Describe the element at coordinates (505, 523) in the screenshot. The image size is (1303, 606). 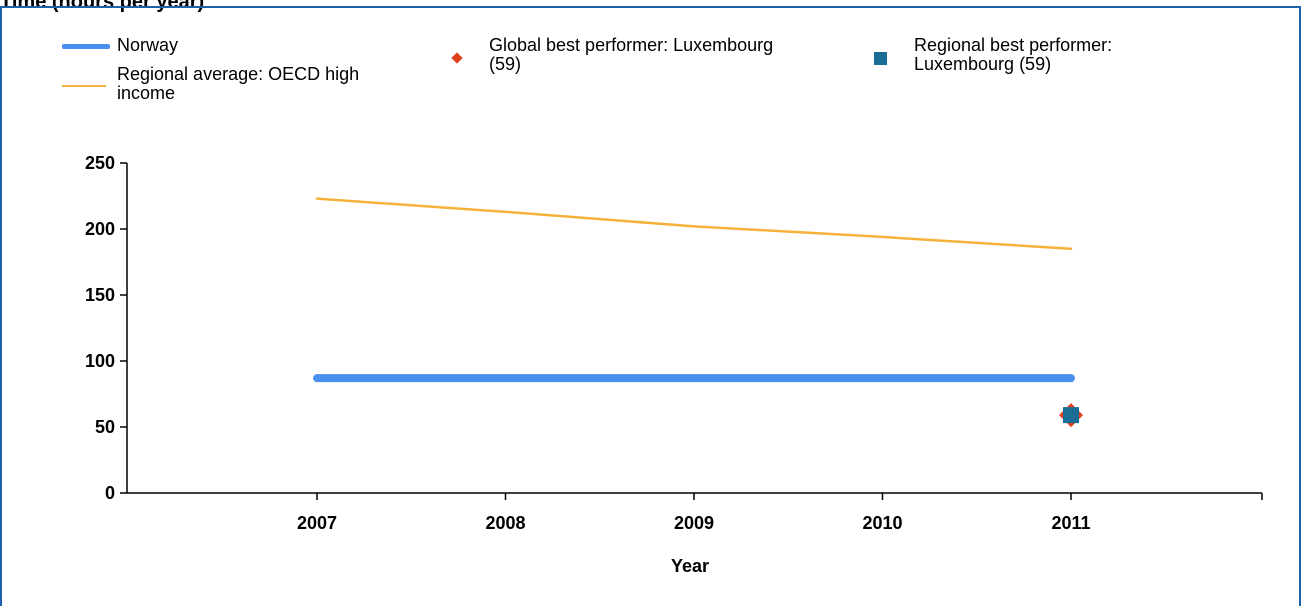
I see `x-tick-label: 2008` at that location.